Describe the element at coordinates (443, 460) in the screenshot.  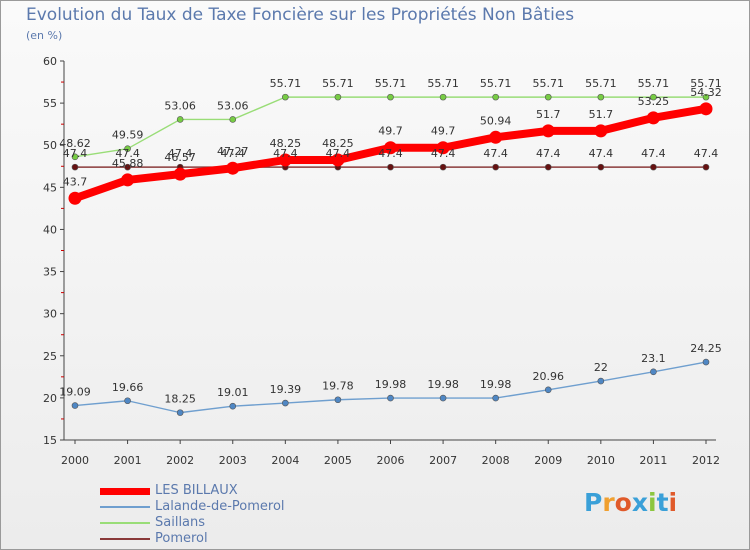
I see `x-tick-label: 2007` at that location.